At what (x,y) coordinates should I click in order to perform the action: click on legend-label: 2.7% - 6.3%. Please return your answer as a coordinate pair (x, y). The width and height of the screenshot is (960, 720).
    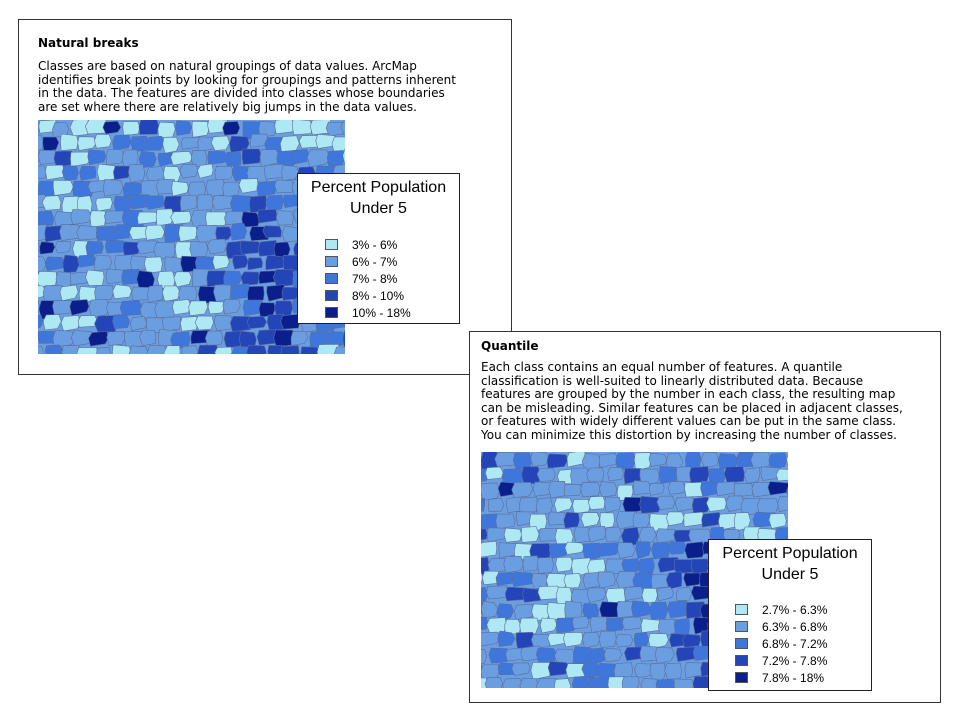
    Looking at the image, I should click on (795, 609).